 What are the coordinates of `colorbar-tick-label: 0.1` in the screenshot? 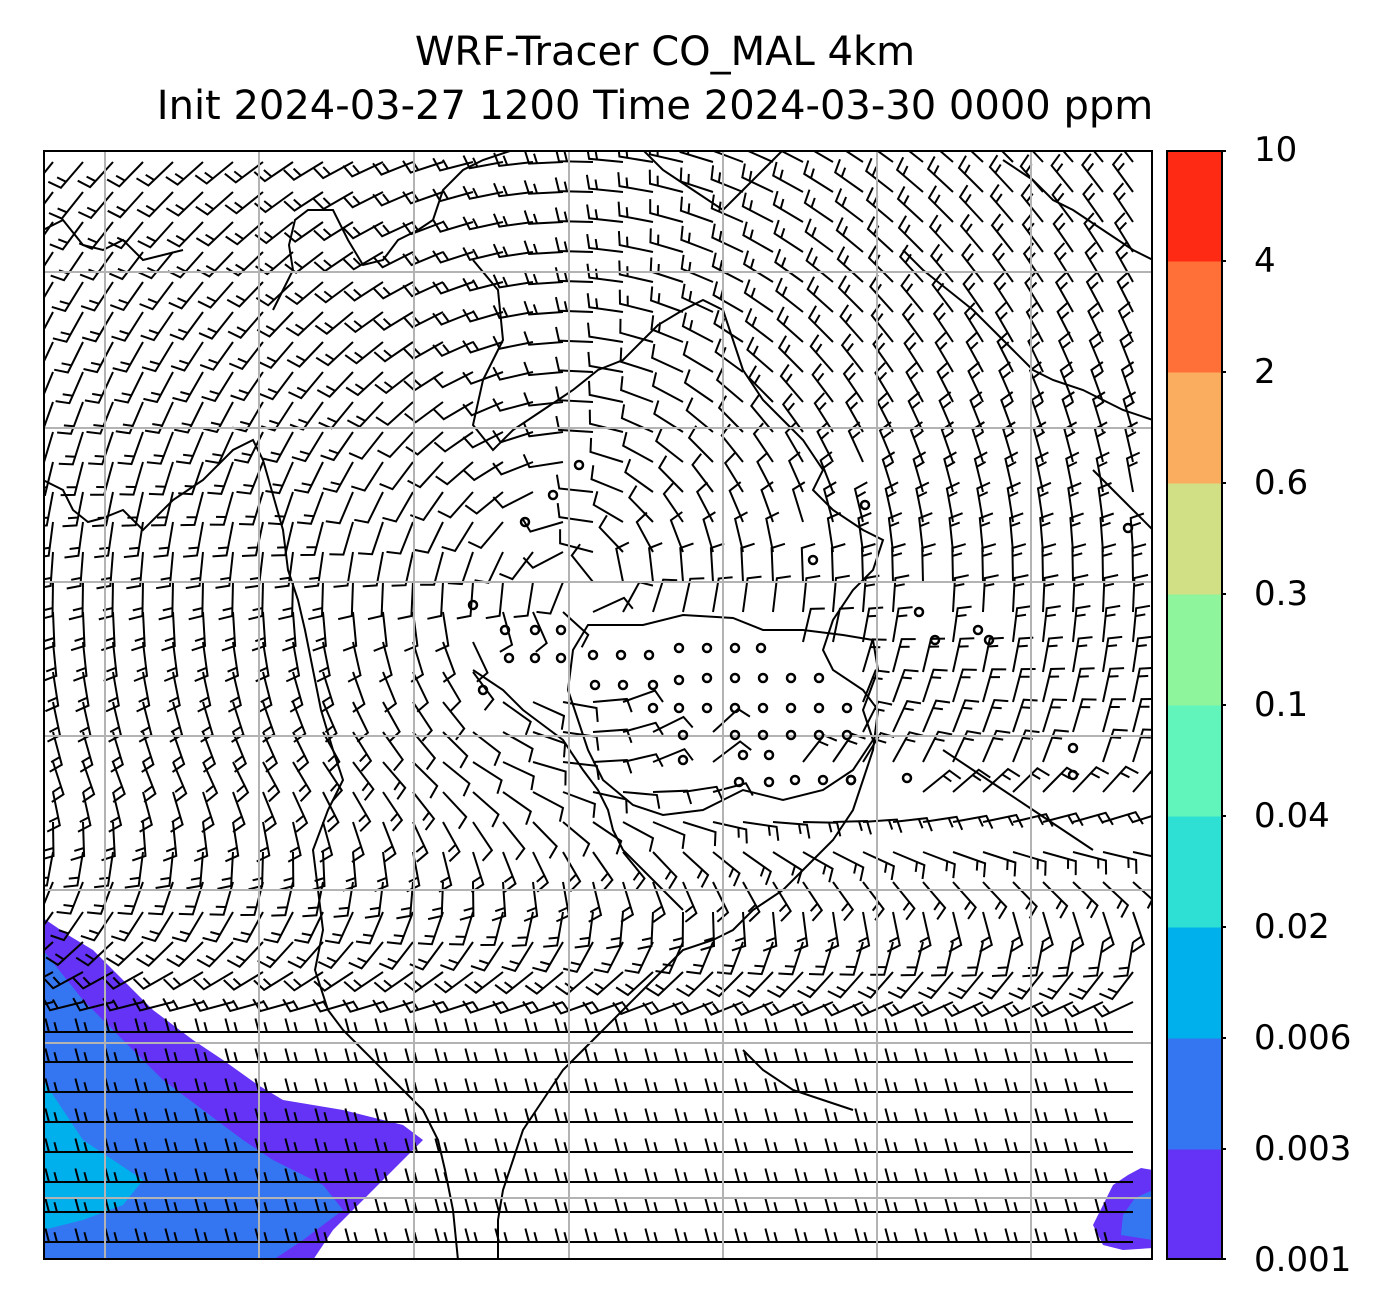 It's located at (1281, 705).